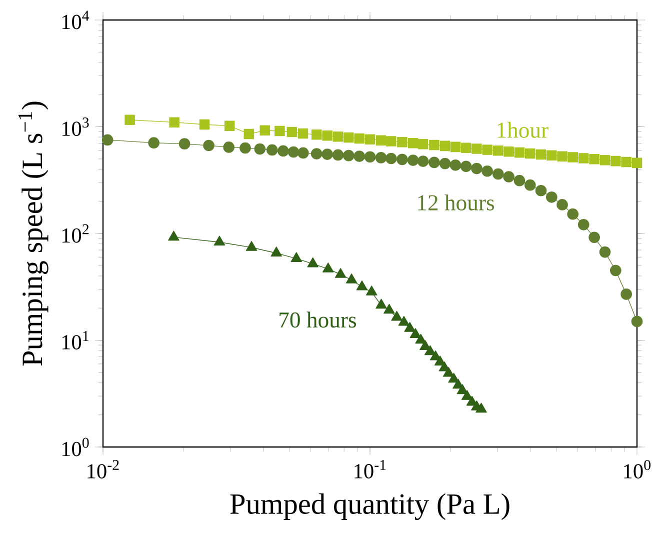 This screenshot has width=652, height=541. What do you see at coordinates (456, 202) in the screenshot?
I see `series-label: 12 hours` at bounding box center [456, 202].